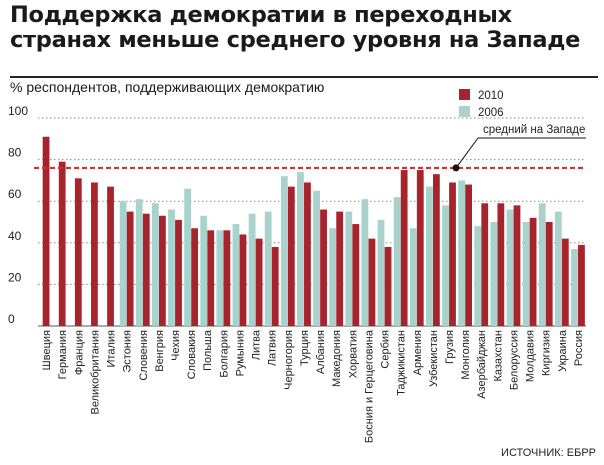  Describe the element at coordinates (240, 353) in the screenshot. I see `x-tick-label: Румыния` at that location.